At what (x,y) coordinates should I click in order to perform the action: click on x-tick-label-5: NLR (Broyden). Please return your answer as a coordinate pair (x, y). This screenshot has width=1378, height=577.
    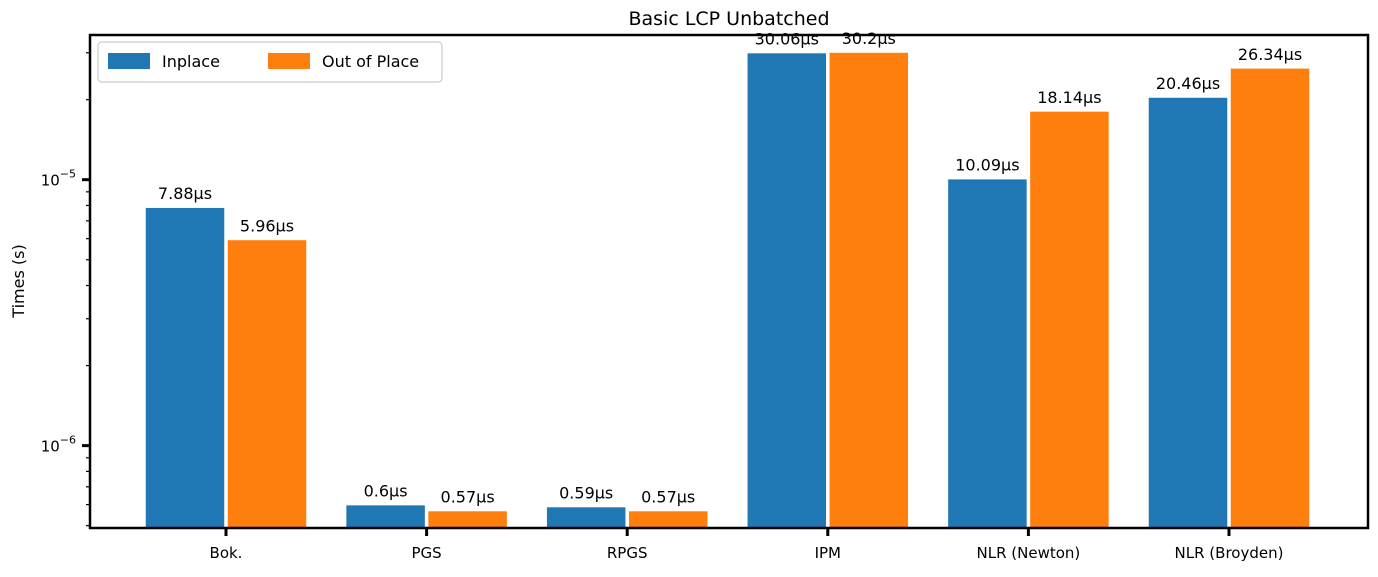
    Looking at the image, I should click on (1229, 553).